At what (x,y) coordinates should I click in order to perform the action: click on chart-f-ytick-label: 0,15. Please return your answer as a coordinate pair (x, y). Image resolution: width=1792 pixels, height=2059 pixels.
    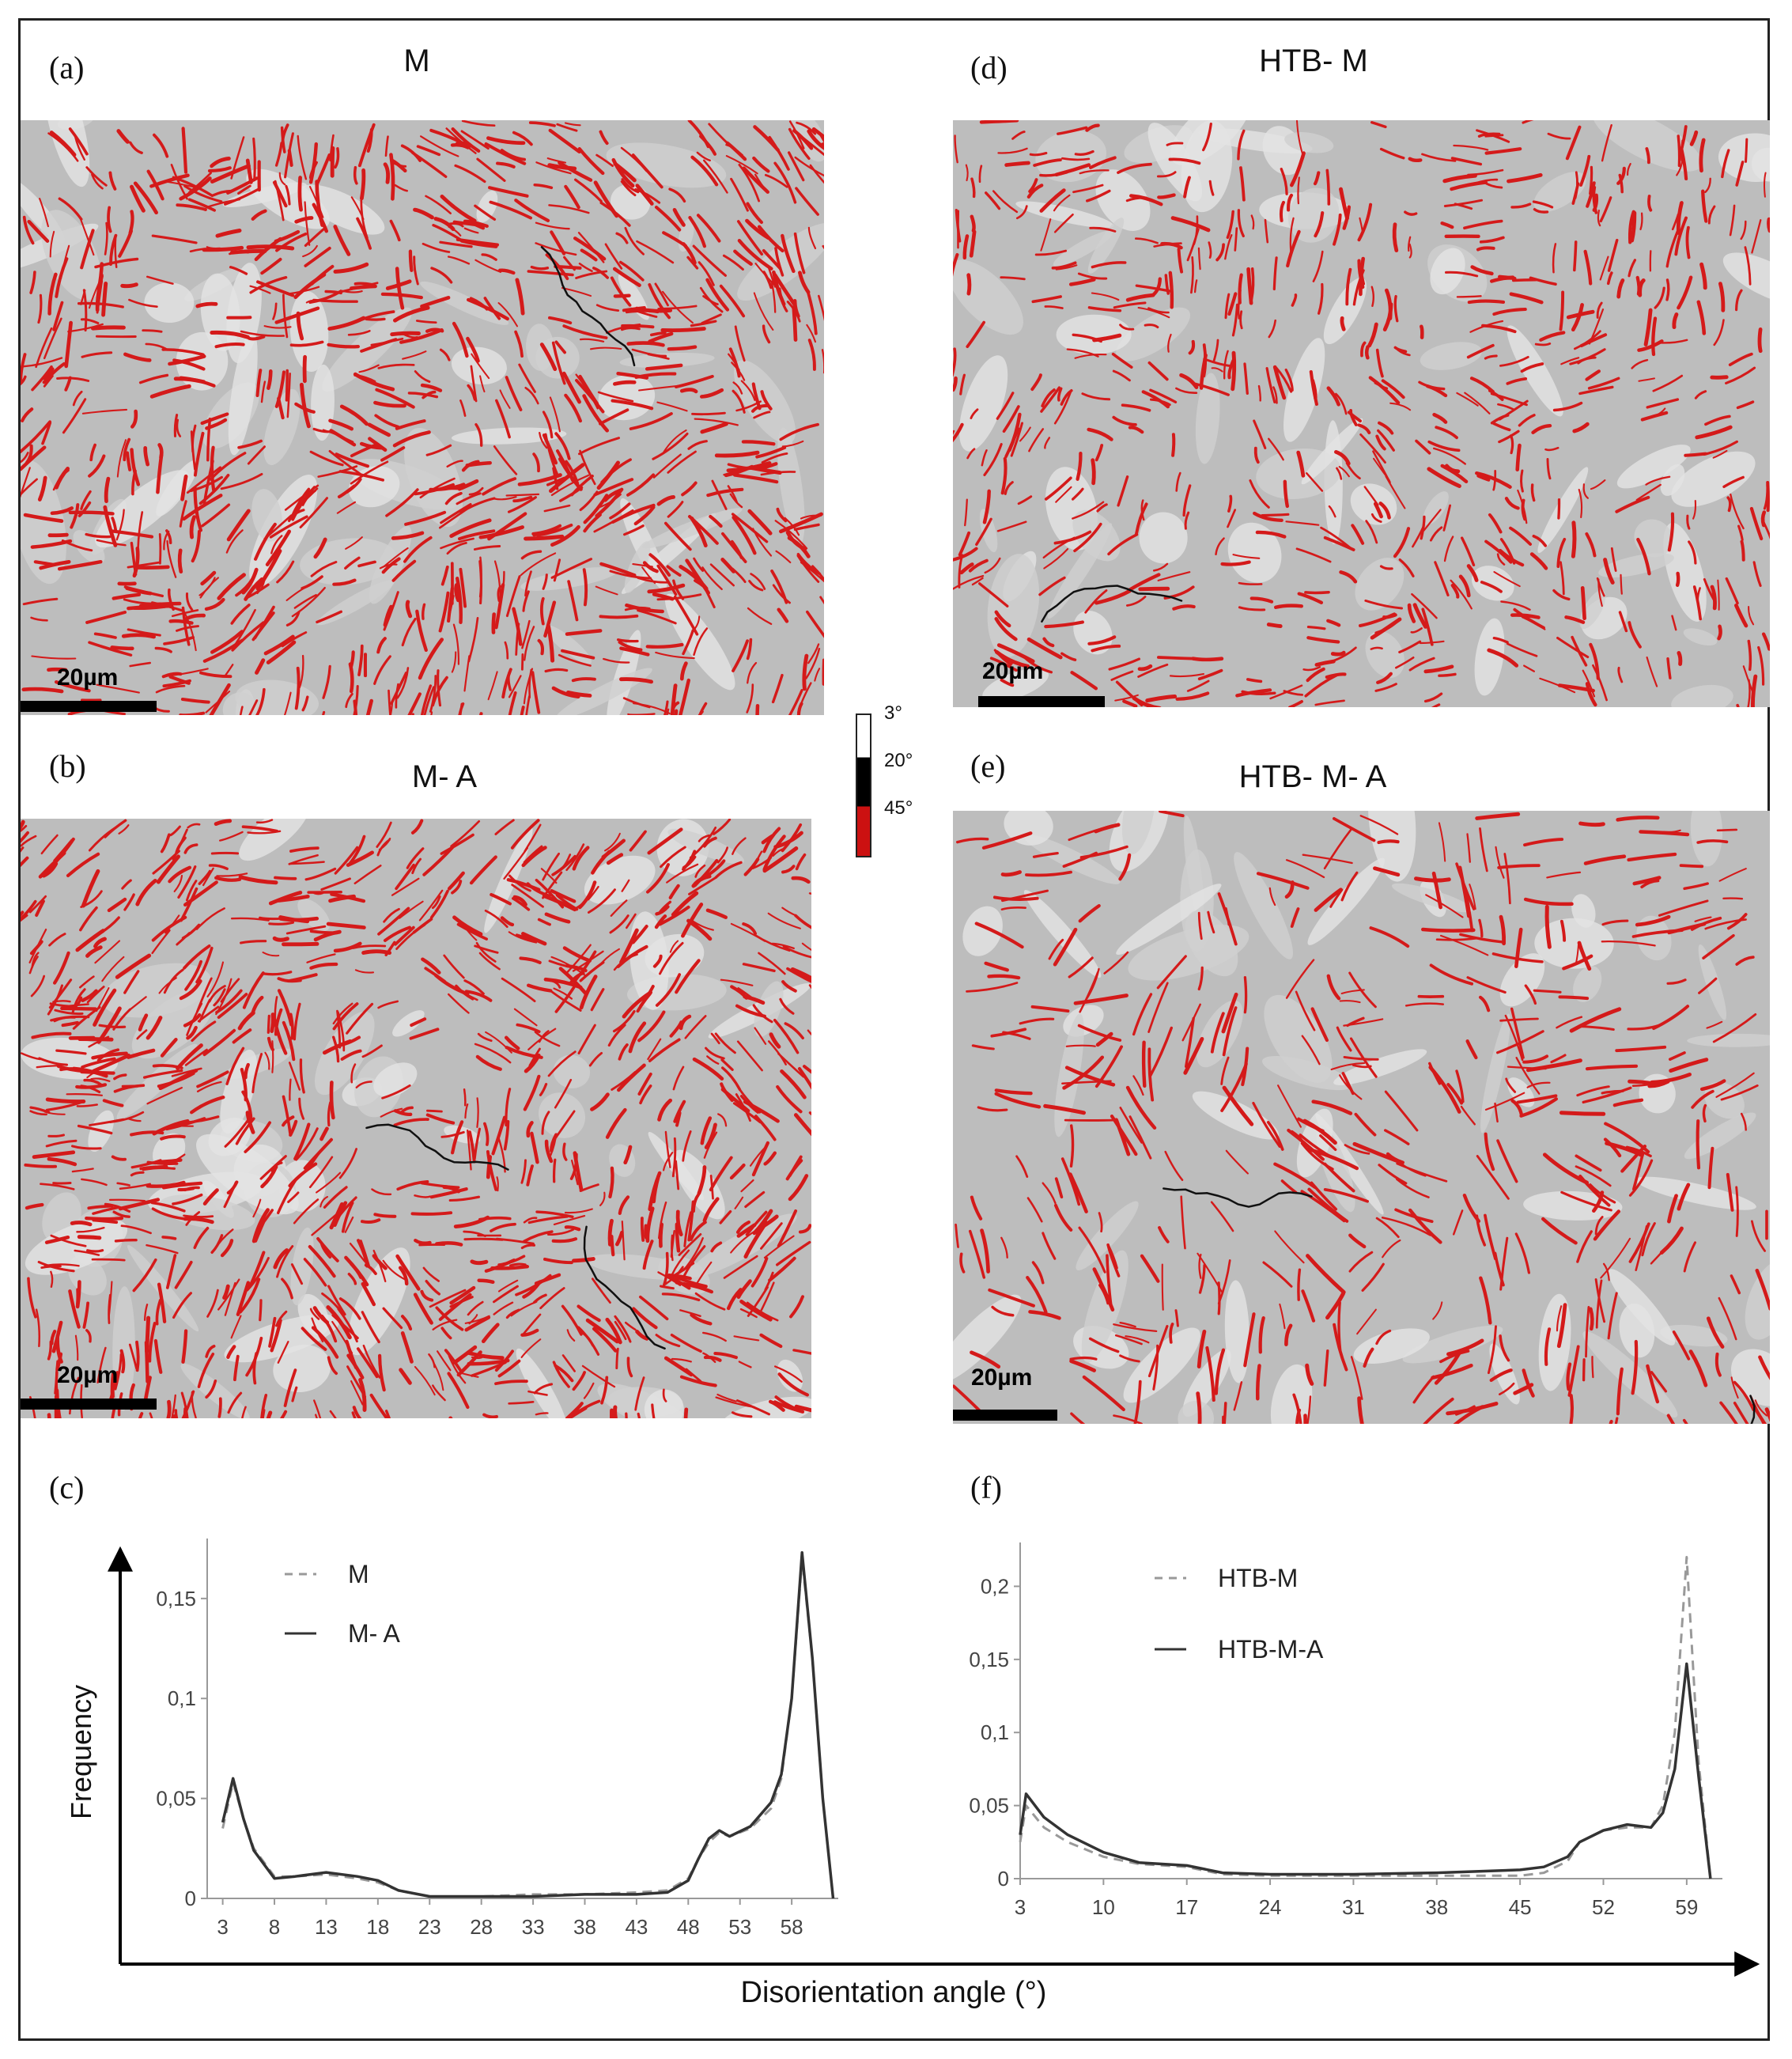
    Looking at the image, I should click on (989, 1659).